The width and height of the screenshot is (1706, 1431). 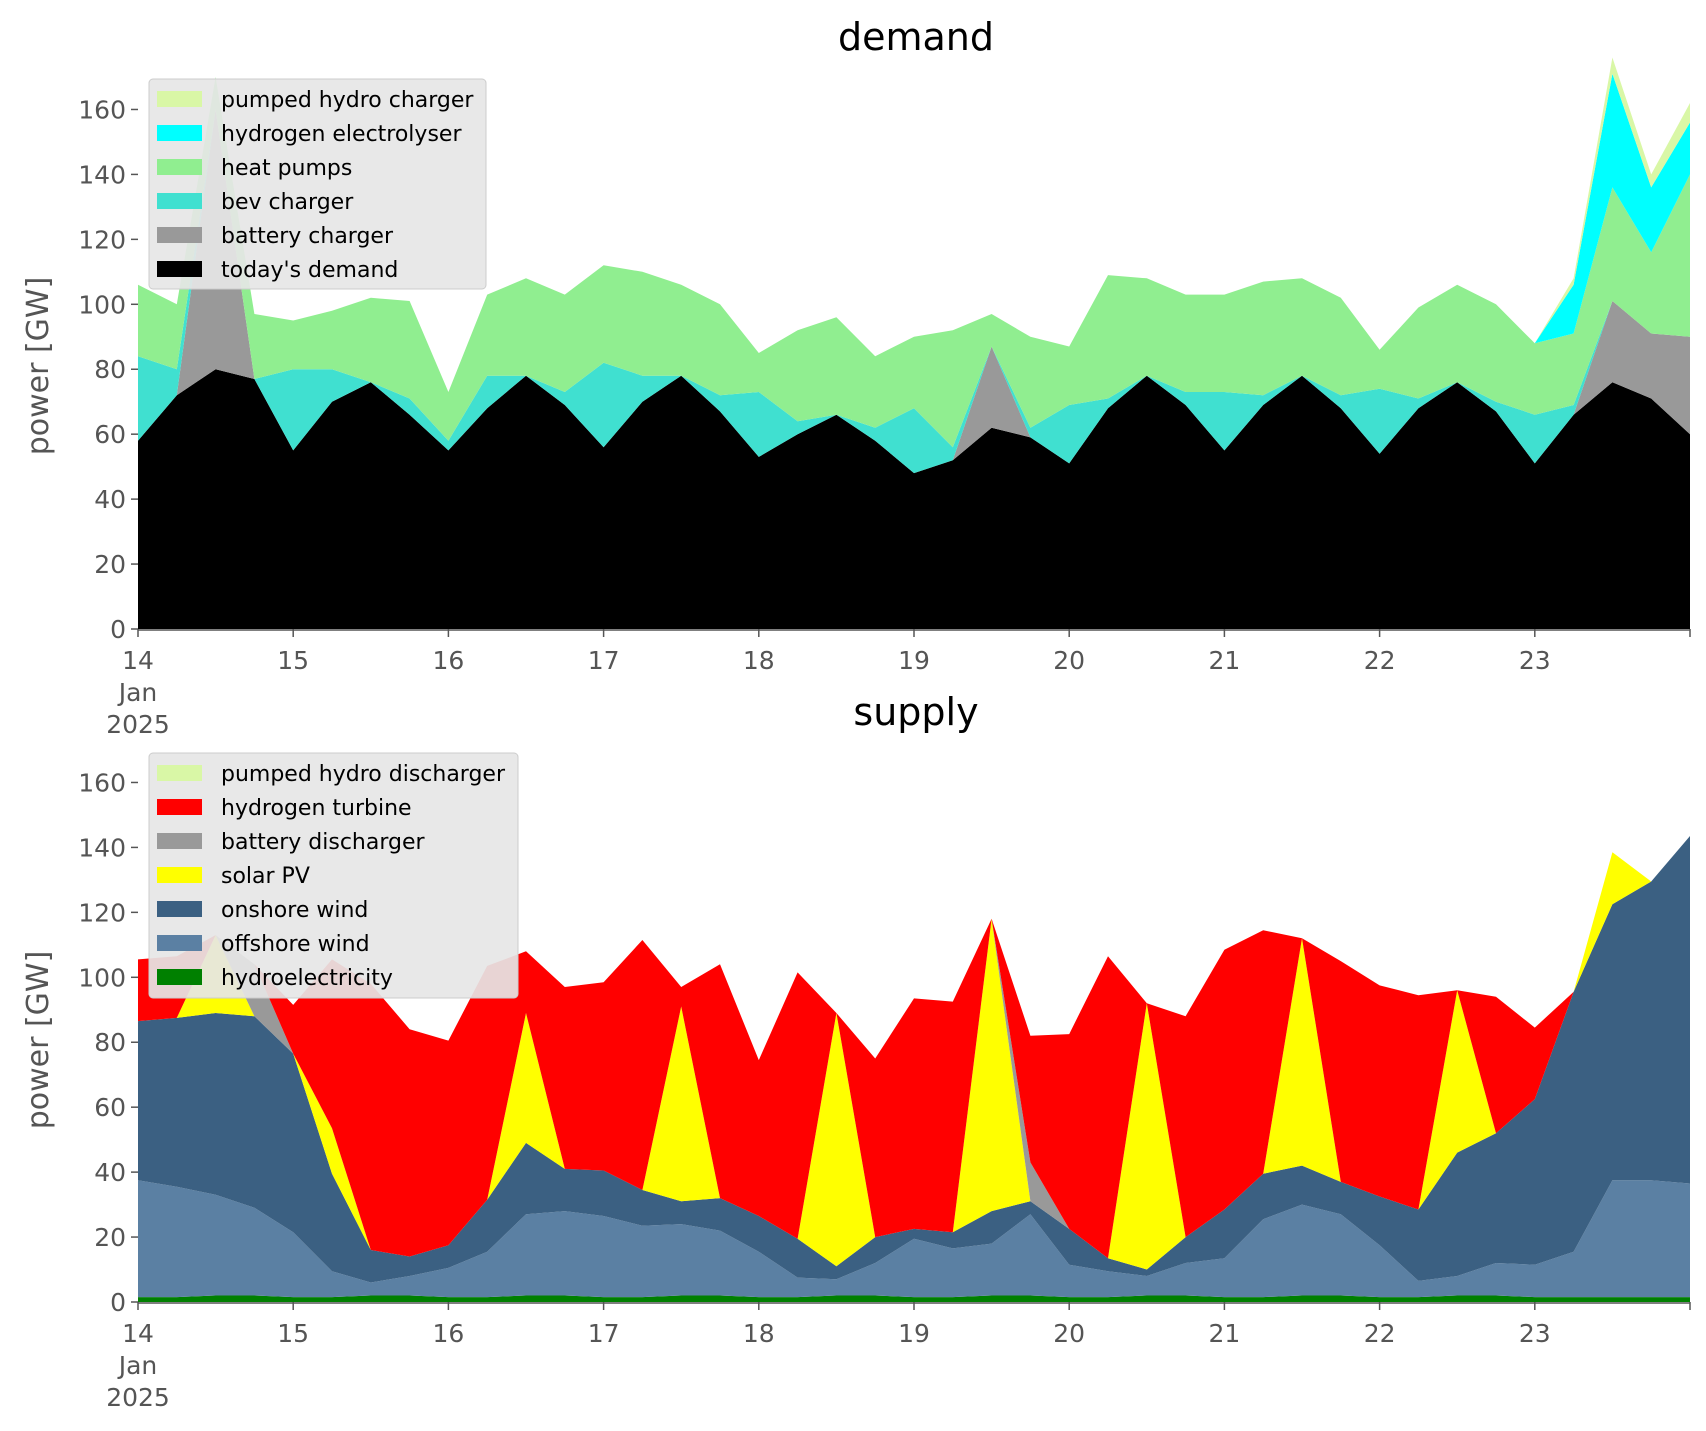 I want to click on chart-title: demand, so click(x=916, y=37).